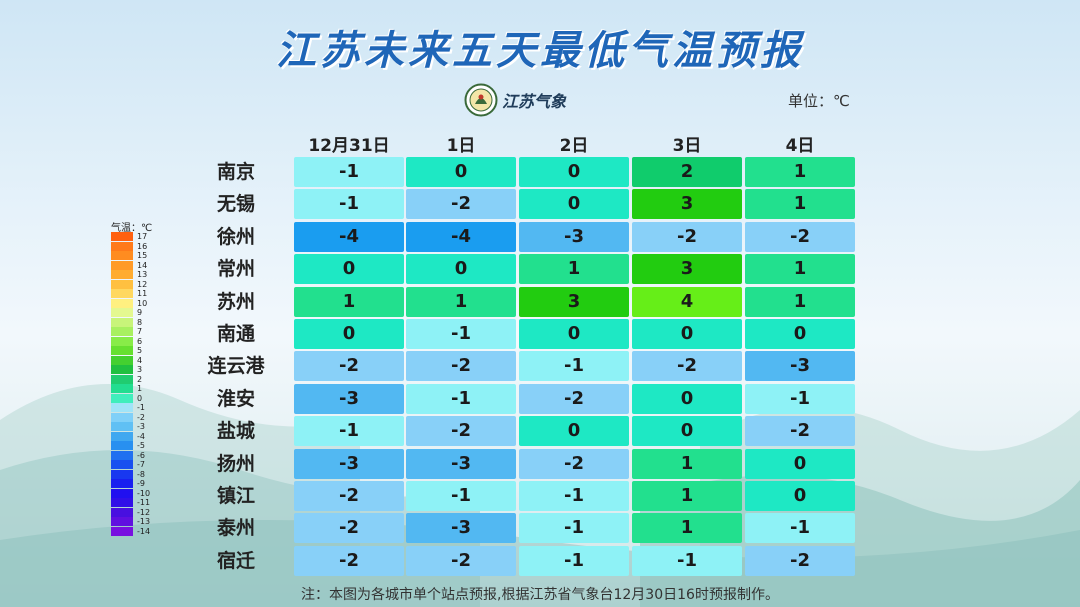 The image size is (1080, 607). I want to click on legend-label: 16, so click(142, 246).